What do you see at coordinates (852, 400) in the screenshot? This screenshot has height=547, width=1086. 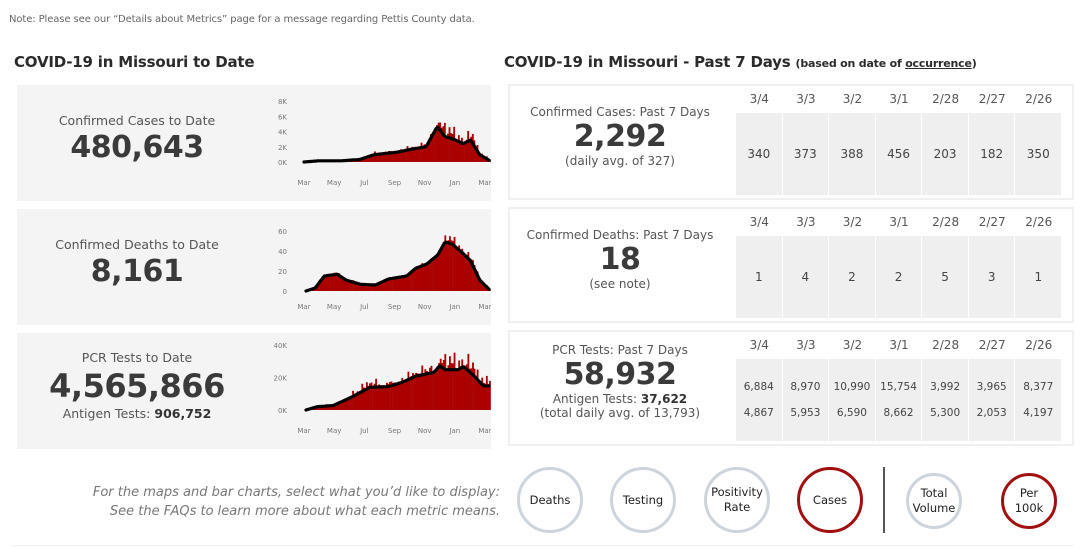 I see `day-value-cell: 10,990 6,590` at bounding box center [852, 400].